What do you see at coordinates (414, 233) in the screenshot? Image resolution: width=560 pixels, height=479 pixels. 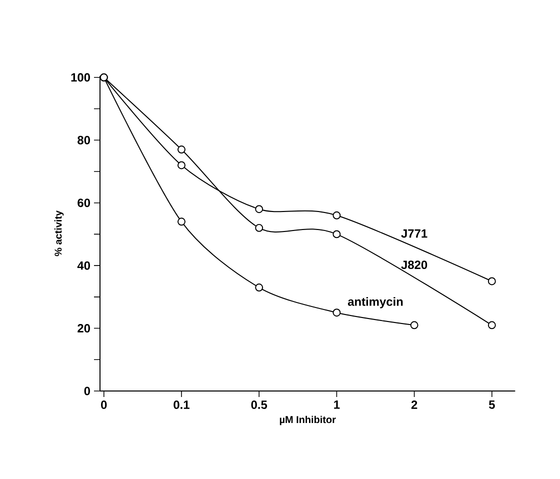 I see `series-label: J771` at bounding box center [414, 233].